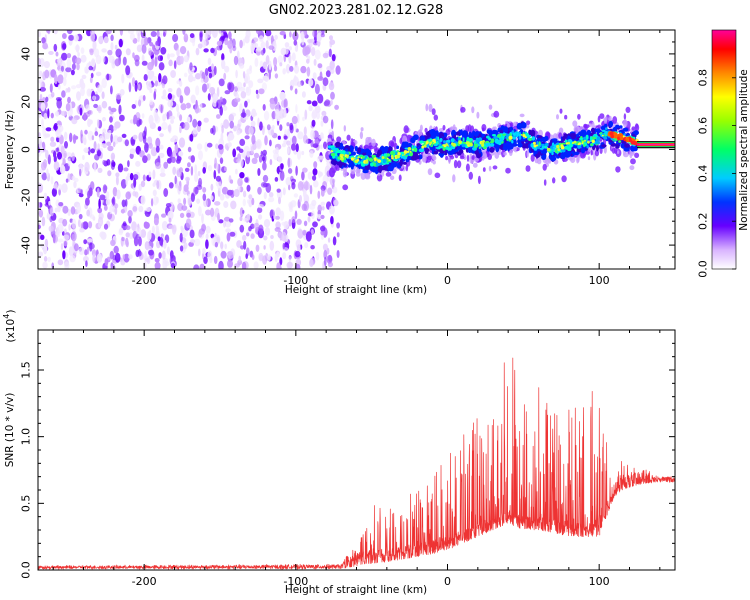 This screenshot has width=750, height=600. I want to click on track-tail, so click(615, 134).